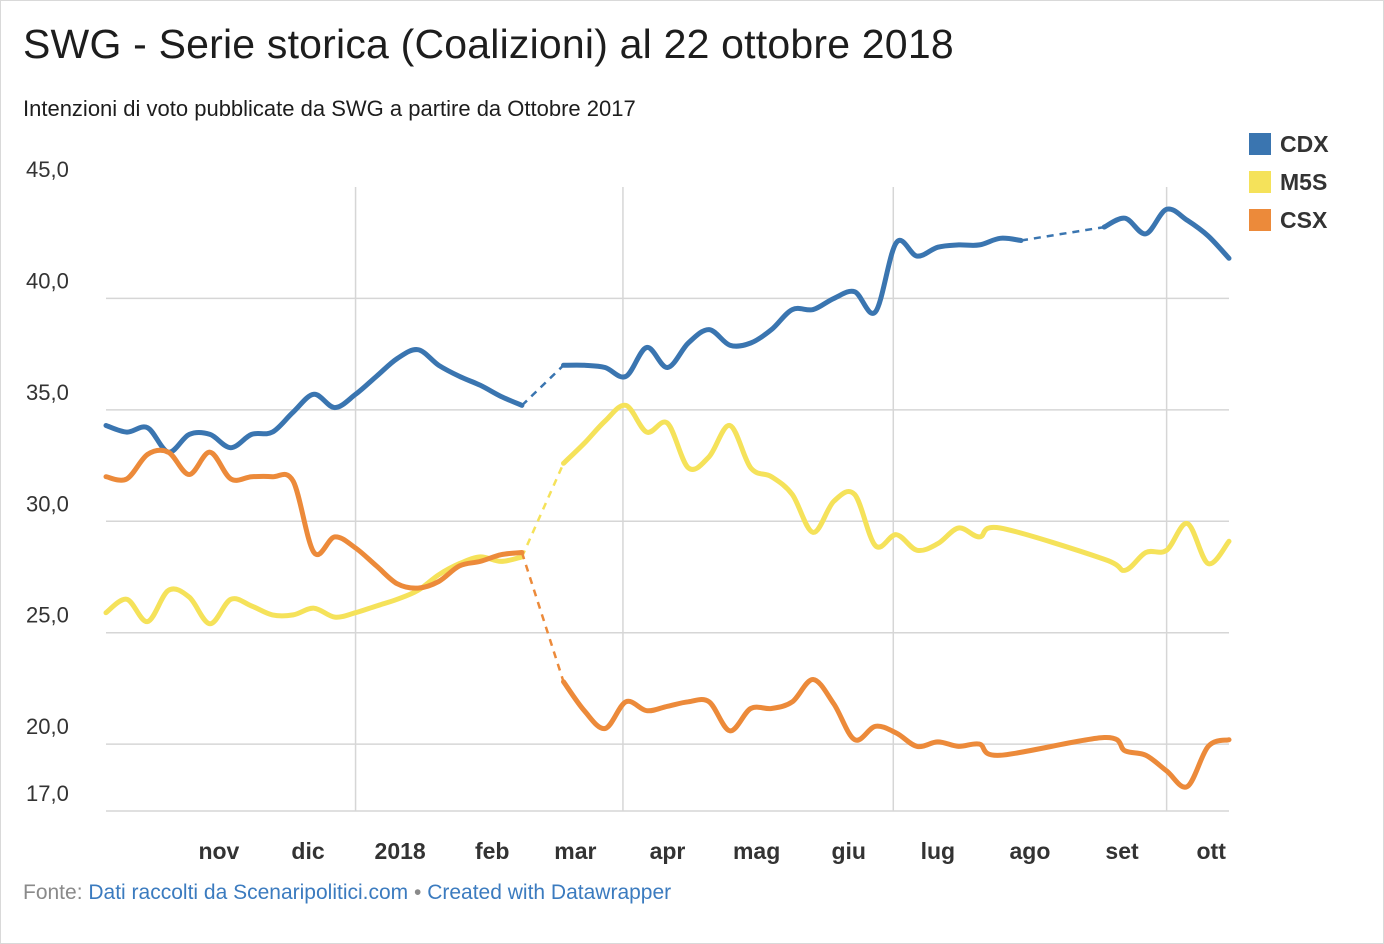 The image size is (1384, 944). What do you see at coordinates (47, 503) in the screenshot?
I see `y-tick-label: 30,0` at bounding box center [47, 503].